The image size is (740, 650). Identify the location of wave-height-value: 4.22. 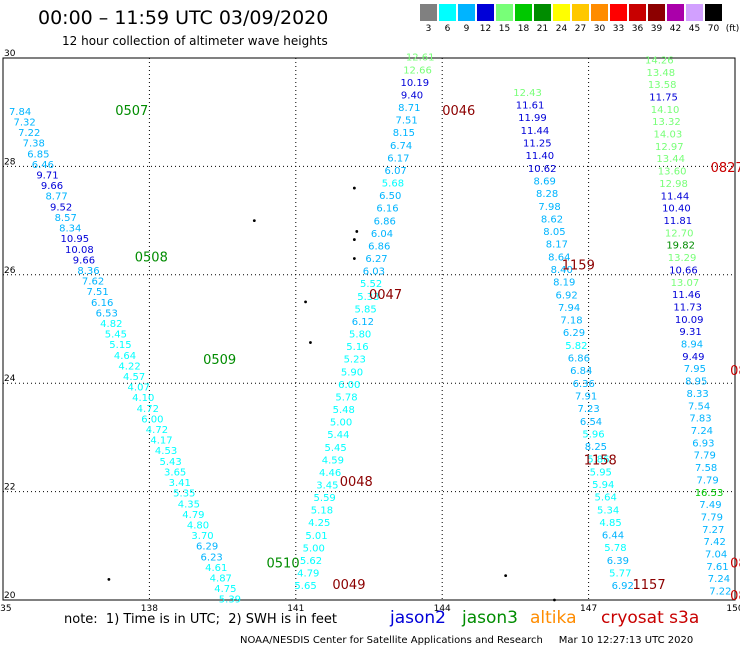
(129, 366).